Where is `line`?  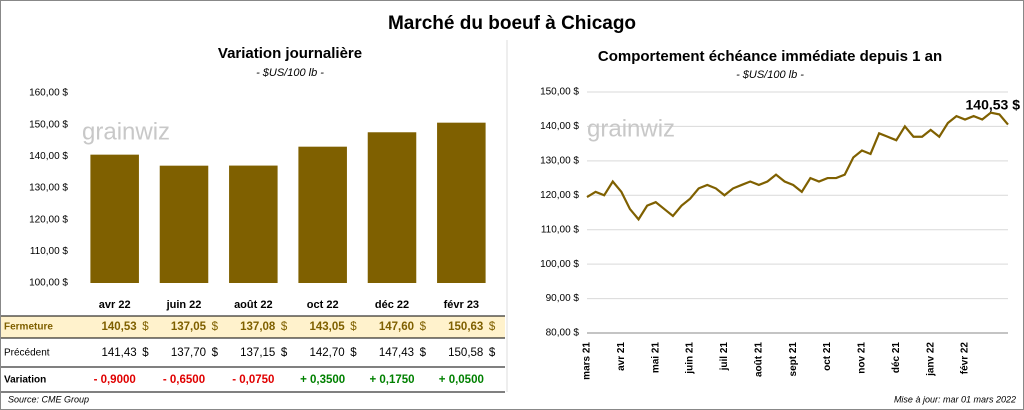 line is located at coordinates (797, 166).